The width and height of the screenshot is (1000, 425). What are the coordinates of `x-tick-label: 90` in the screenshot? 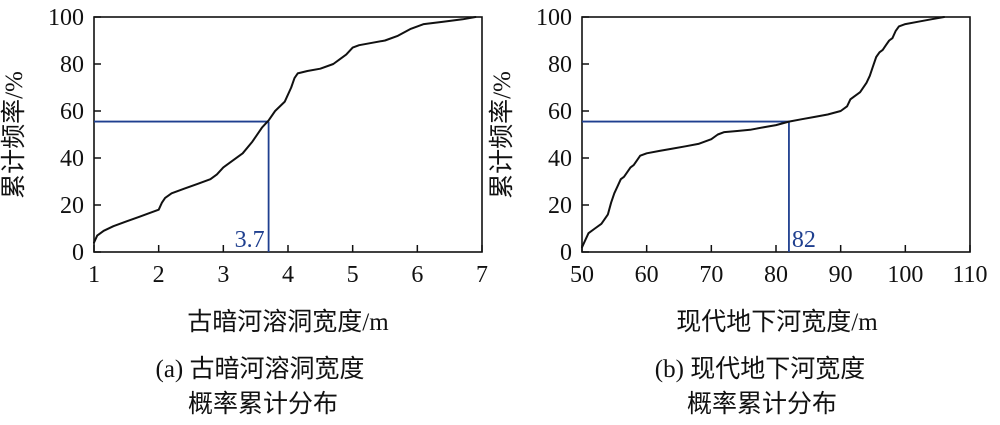 It's located at (841, 275).